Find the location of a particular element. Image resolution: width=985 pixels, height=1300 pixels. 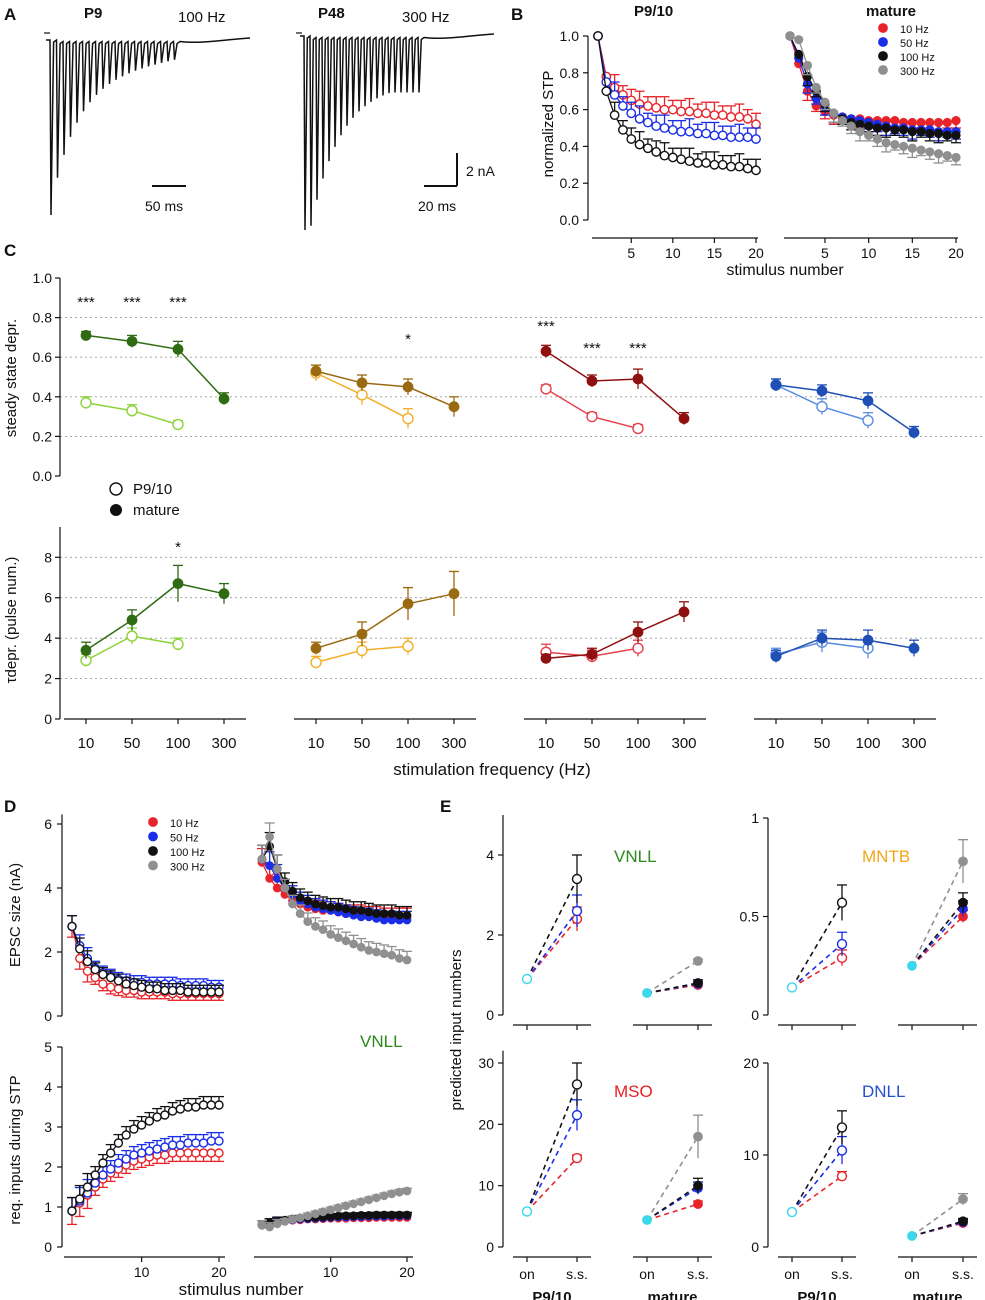

panel-e-ytick-label: 1 is located at coordinates (755, 818).